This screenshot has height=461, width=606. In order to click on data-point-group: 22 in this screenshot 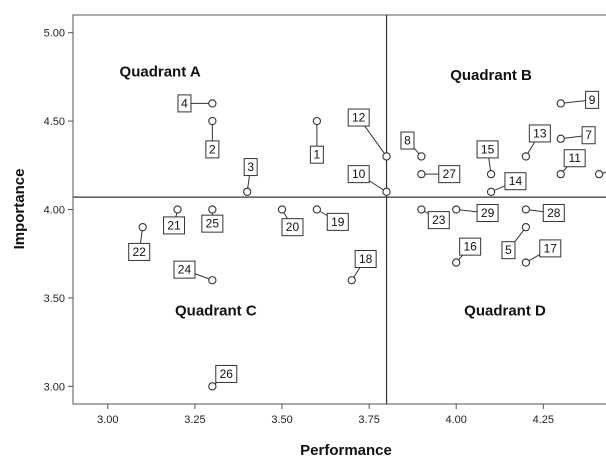, I will do `click(139, 242)`.